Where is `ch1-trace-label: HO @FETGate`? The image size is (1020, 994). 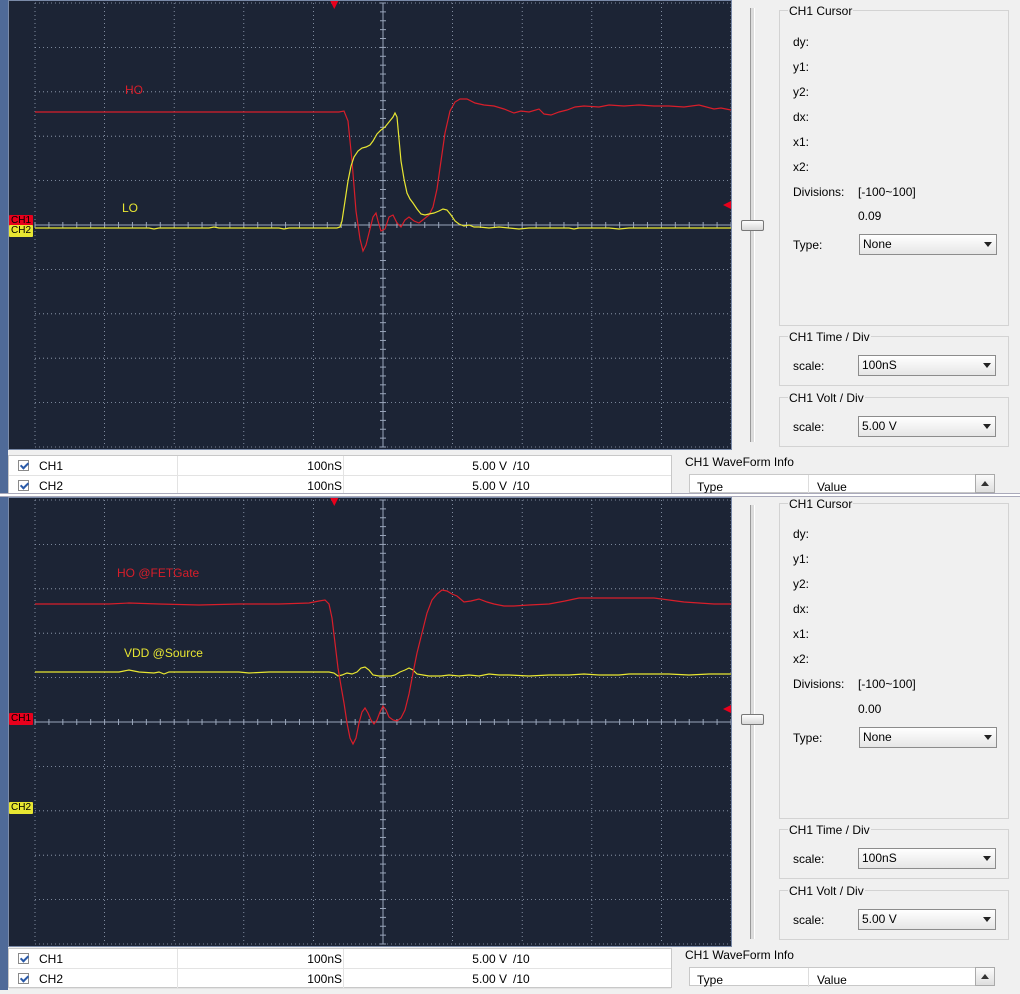 ch1-trace-label: HO @FETGate is located at coordinates (158, 573).